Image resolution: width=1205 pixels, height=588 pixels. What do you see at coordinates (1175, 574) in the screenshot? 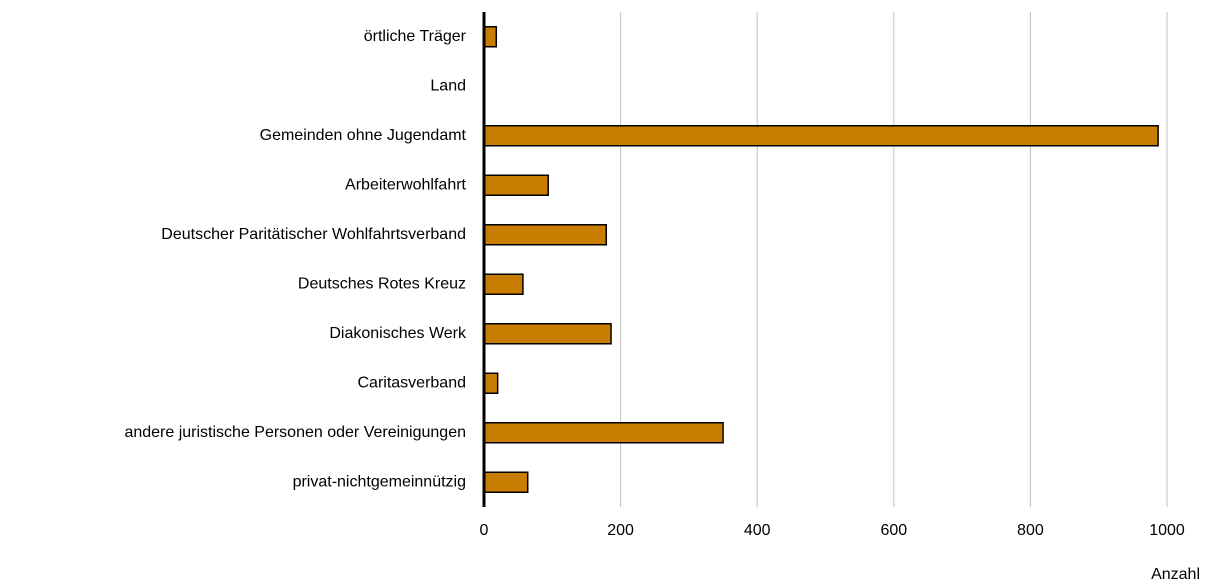
I see `x-axis-label: Anzahl` at bounding box center [1175, 574].